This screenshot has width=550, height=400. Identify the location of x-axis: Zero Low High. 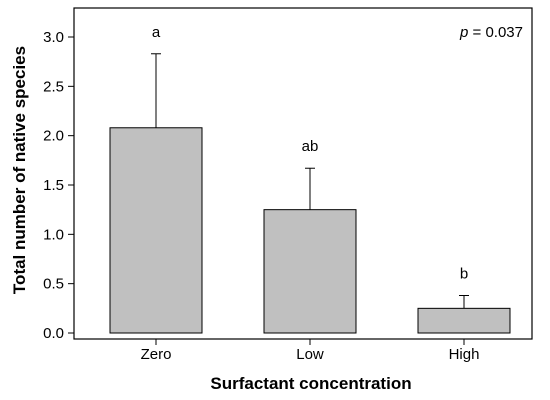
(310, 351).